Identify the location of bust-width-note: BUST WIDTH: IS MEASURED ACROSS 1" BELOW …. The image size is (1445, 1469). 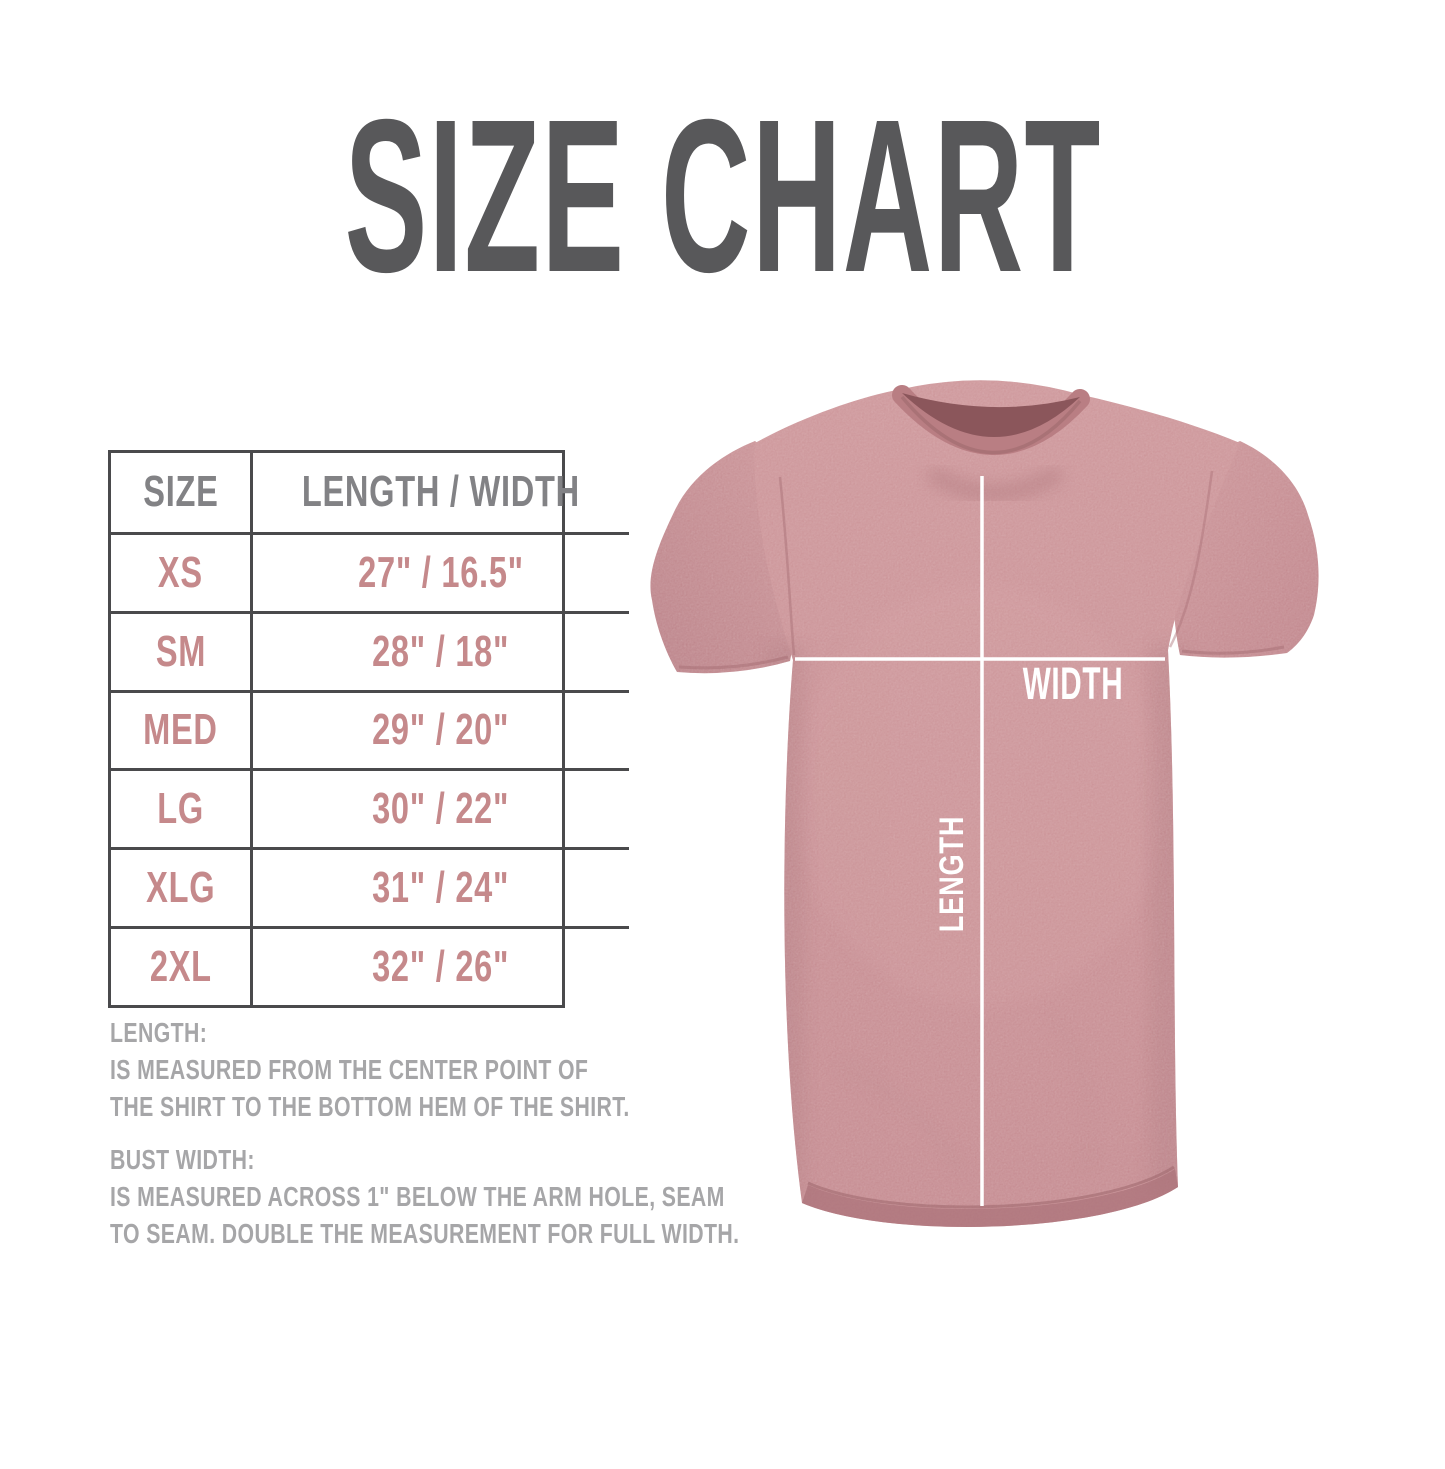
(440, 1196).